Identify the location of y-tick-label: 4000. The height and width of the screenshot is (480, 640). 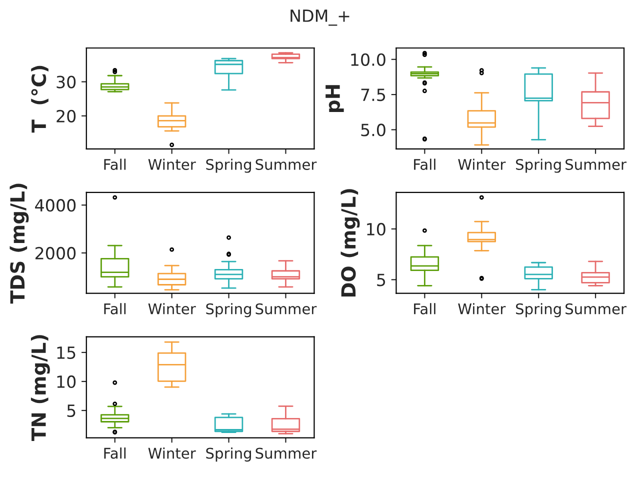
(55, 205).